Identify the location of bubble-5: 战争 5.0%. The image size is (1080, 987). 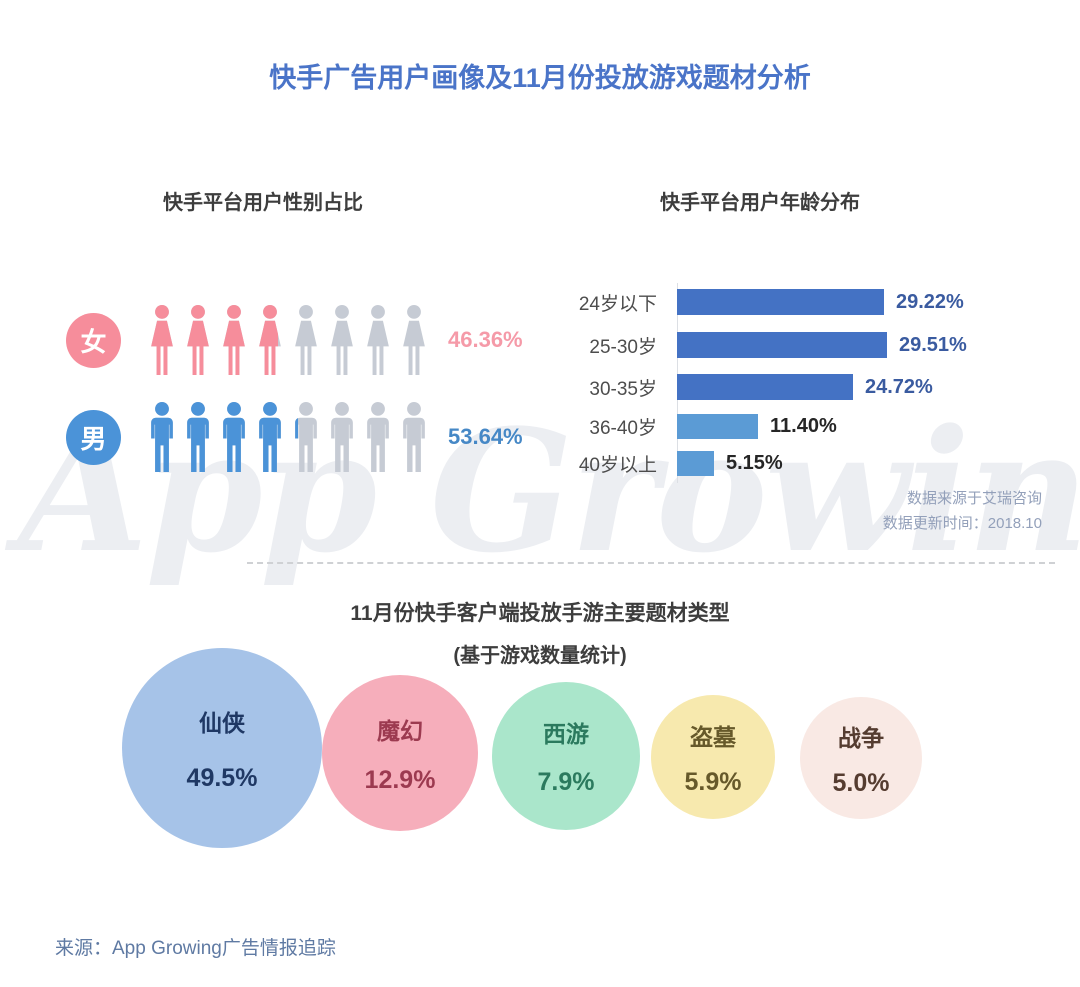
(861, 758).